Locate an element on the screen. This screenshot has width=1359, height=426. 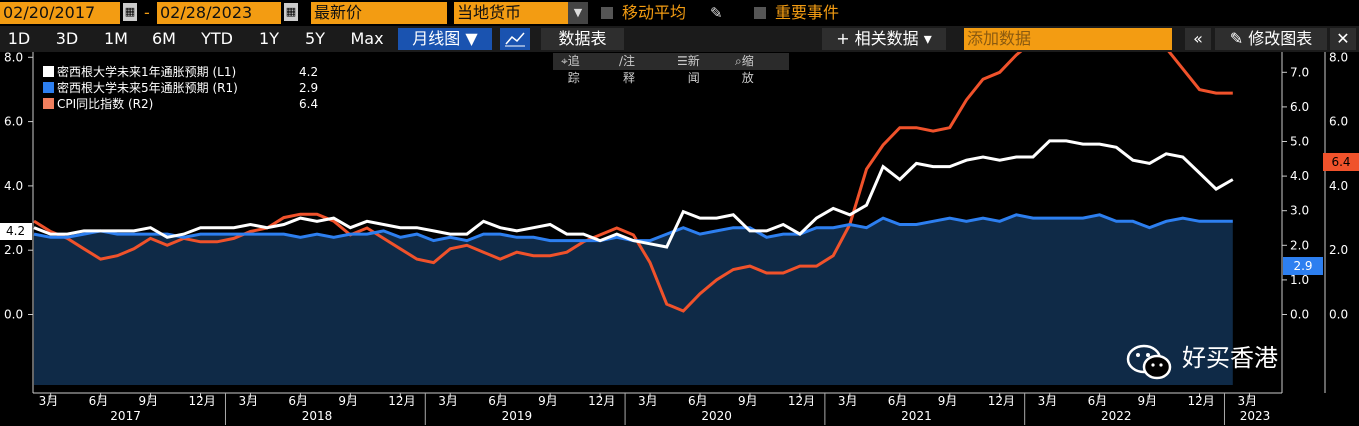
range-tab-ytd: YTD is located at coordinates (217, 38).